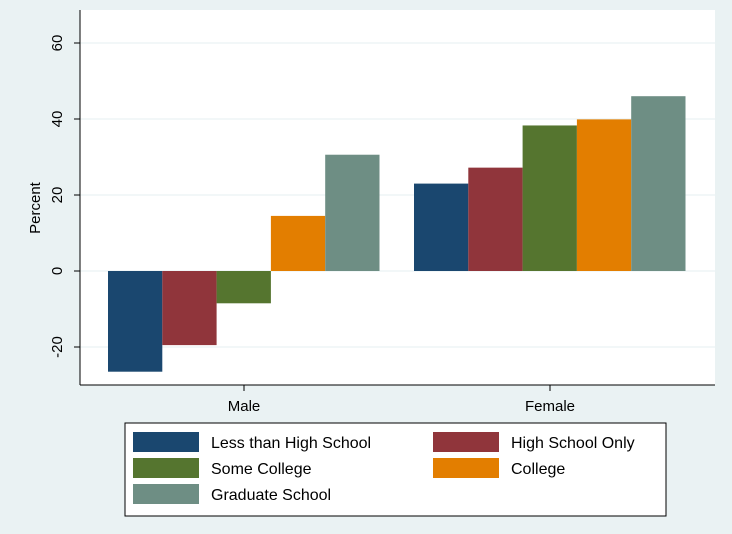 The height and width of the screenshot is (534, 732). I want to click on y-axis-title: Percent, so click(35, 207).